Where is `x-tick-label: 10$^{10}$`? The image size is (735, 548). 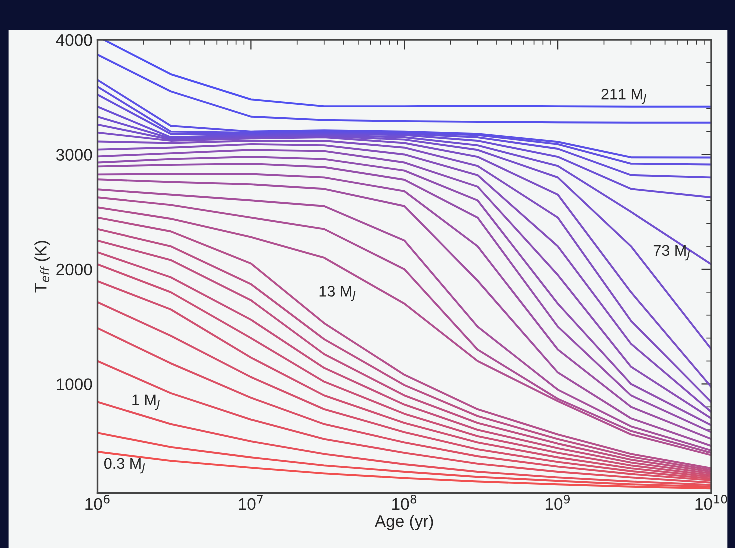 x-tick-label: 10$^{10}$ is located at coordinates (712, 502).